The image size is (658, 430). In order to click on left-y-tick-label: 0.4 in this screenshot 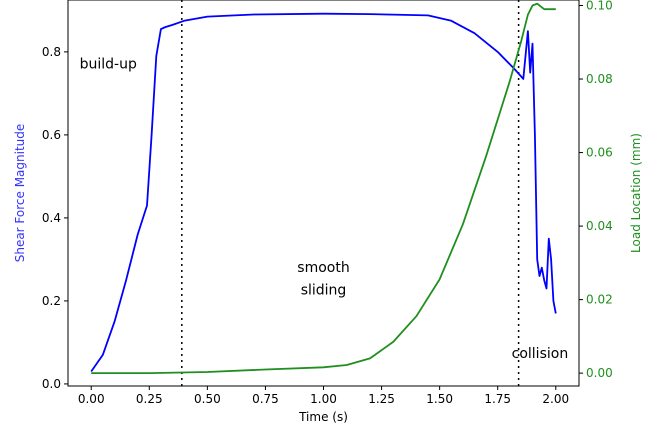, I will do `click(51, 218)`.